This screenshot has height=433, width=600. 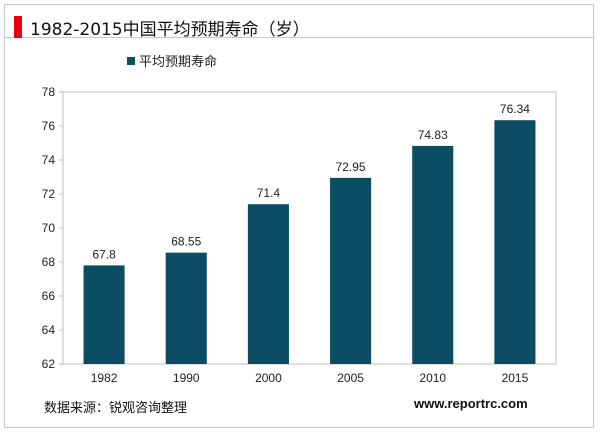 I want to click on x-tick-label: 1990, so click(x=186, y=378).